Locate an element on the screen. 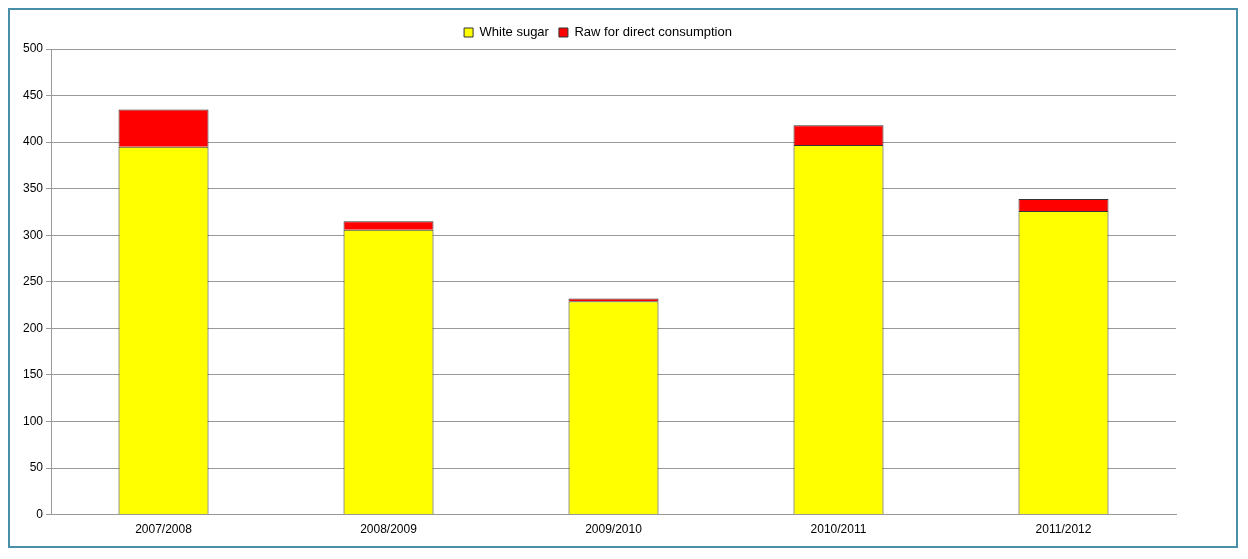 Image resolution: width=1248 pixels, height=559 pixels. y-tick-label: 50 is located at coordinates (36, 467).